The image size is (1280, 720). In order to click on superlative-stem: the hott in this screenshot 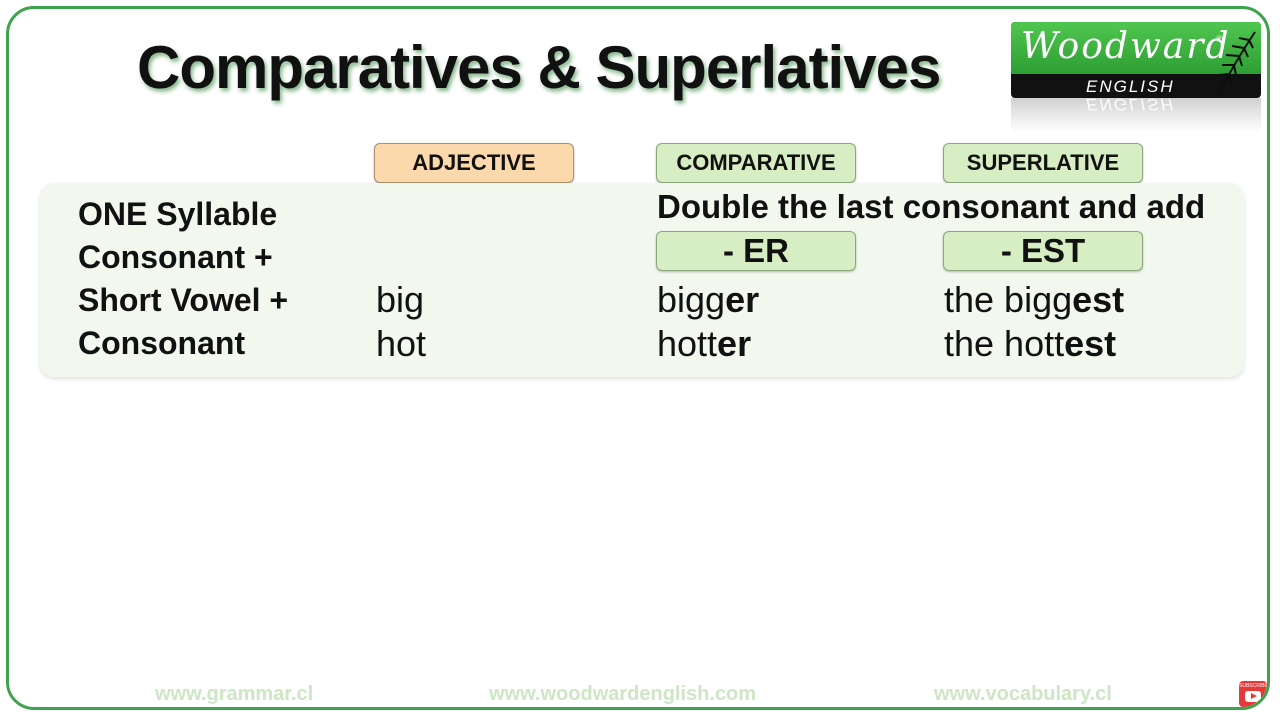, I will do `click(1004, 343)`.